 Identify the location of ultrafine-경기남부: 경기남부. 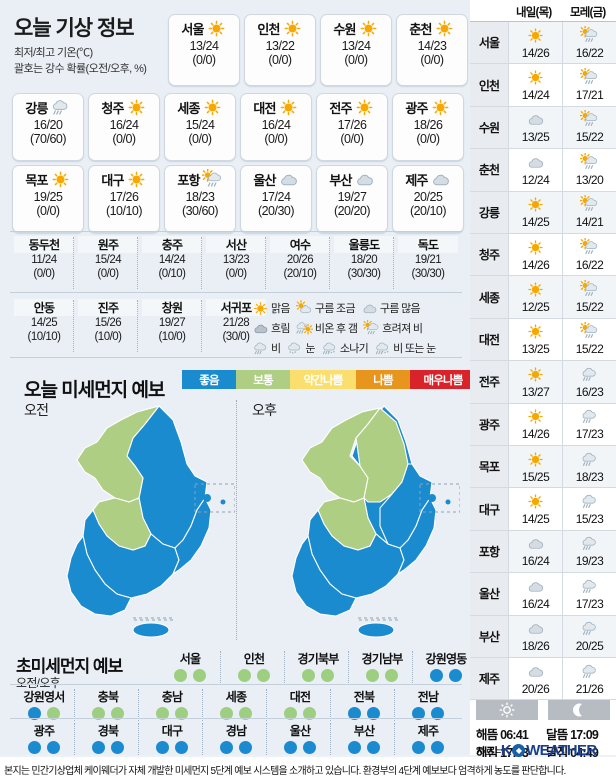
(382, 666).